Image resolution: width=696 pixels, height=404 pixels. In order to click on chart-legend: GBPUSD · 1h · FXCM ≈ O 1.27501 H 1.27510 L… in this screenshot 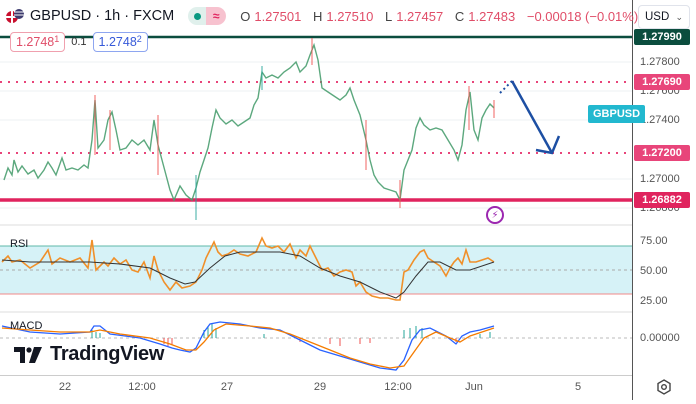, I will do `click(324, 16)`.